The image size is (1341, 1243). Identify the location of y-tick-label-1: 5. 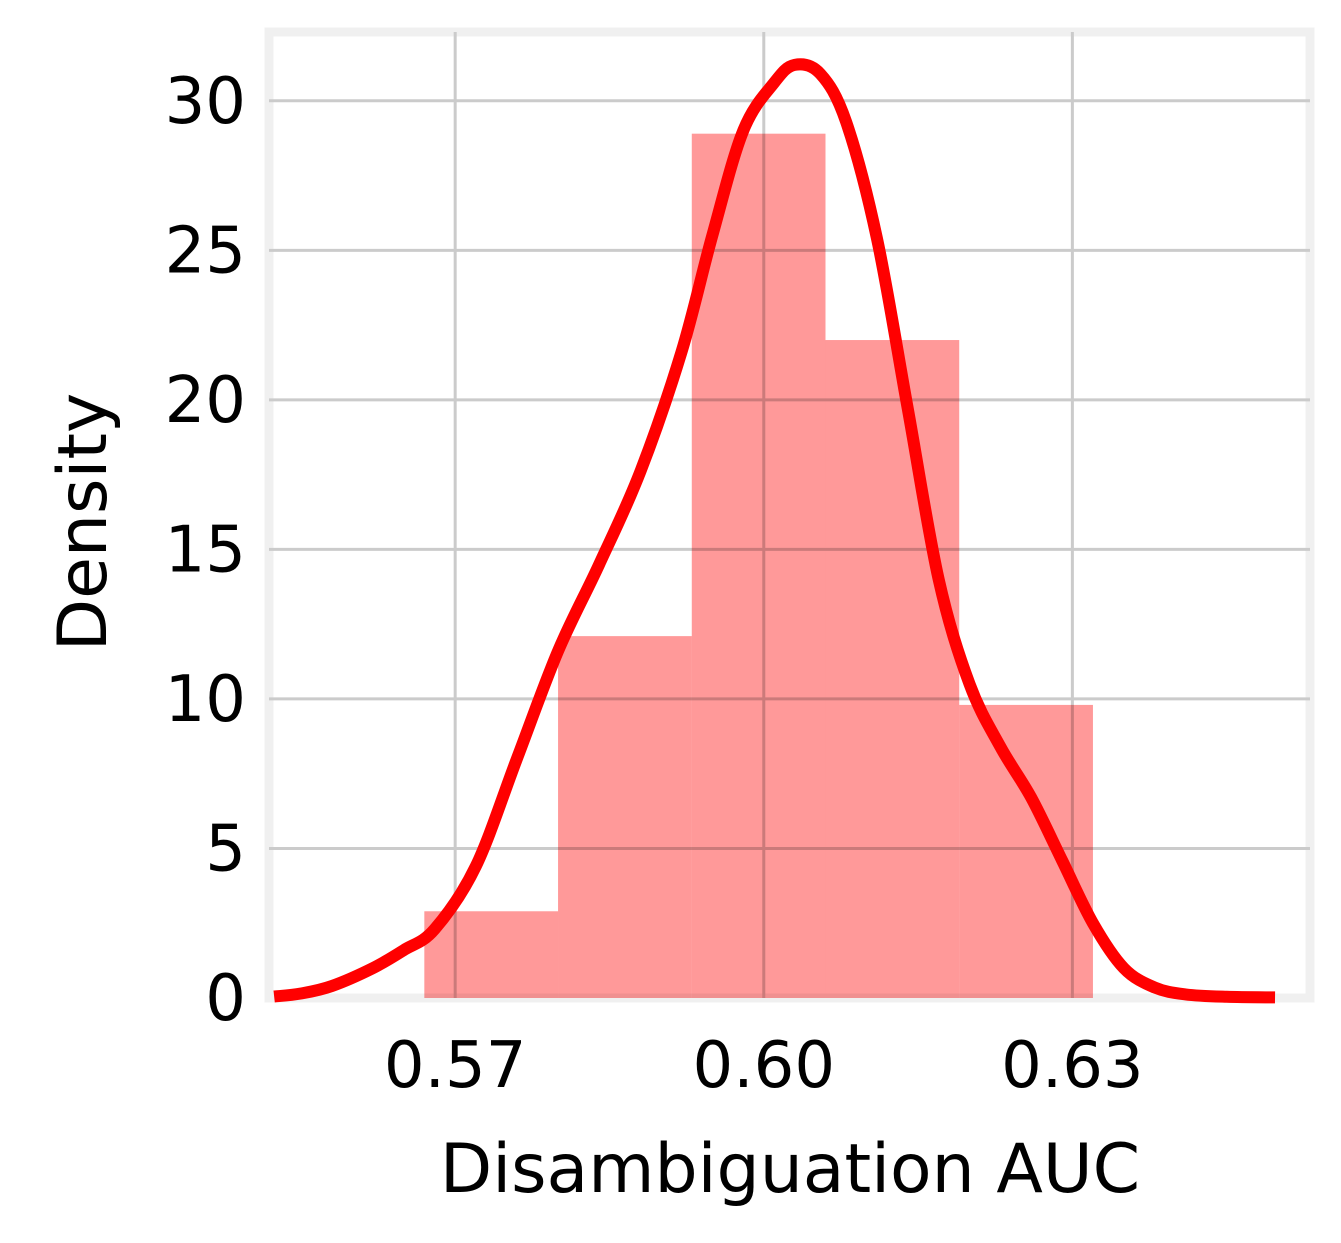
(225, 849).